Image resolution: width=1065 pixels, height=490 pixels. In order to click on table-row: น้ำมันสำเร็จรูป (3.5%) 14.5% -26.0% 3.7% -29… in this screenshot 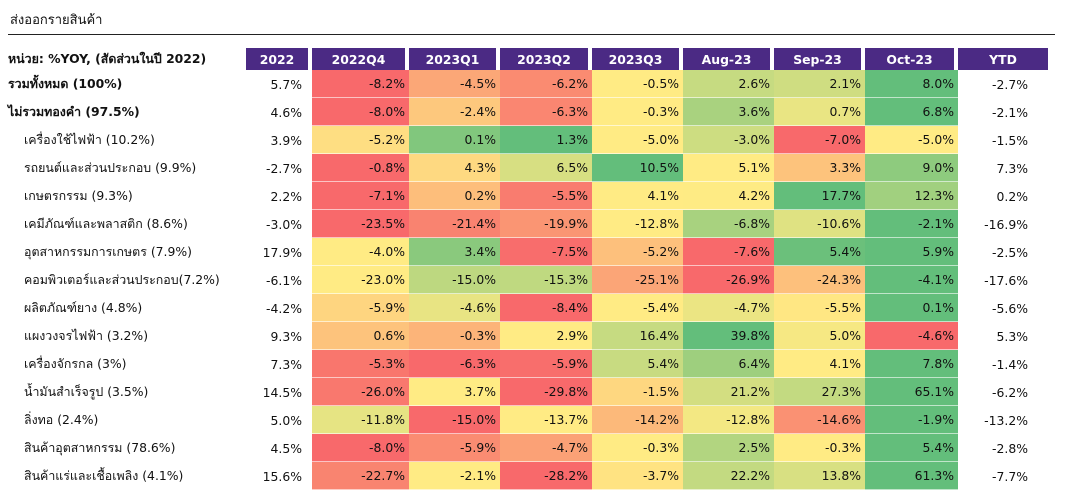, I will do `click(530, 392)`.